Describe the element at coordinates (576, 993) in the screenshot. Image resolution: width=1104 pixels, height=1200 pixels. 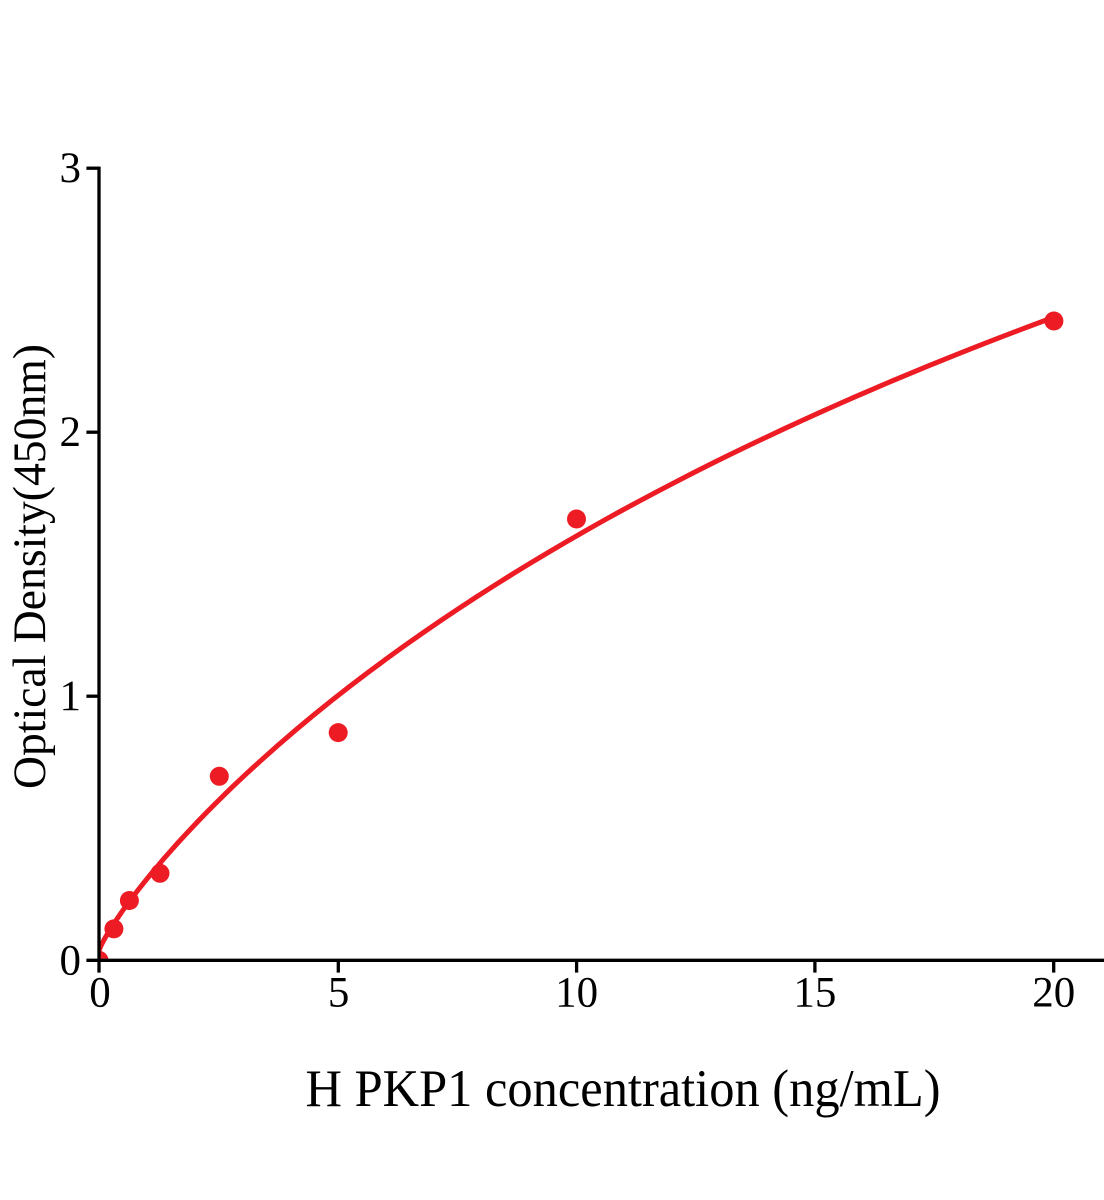
I see `svg-text: 10` at that location.